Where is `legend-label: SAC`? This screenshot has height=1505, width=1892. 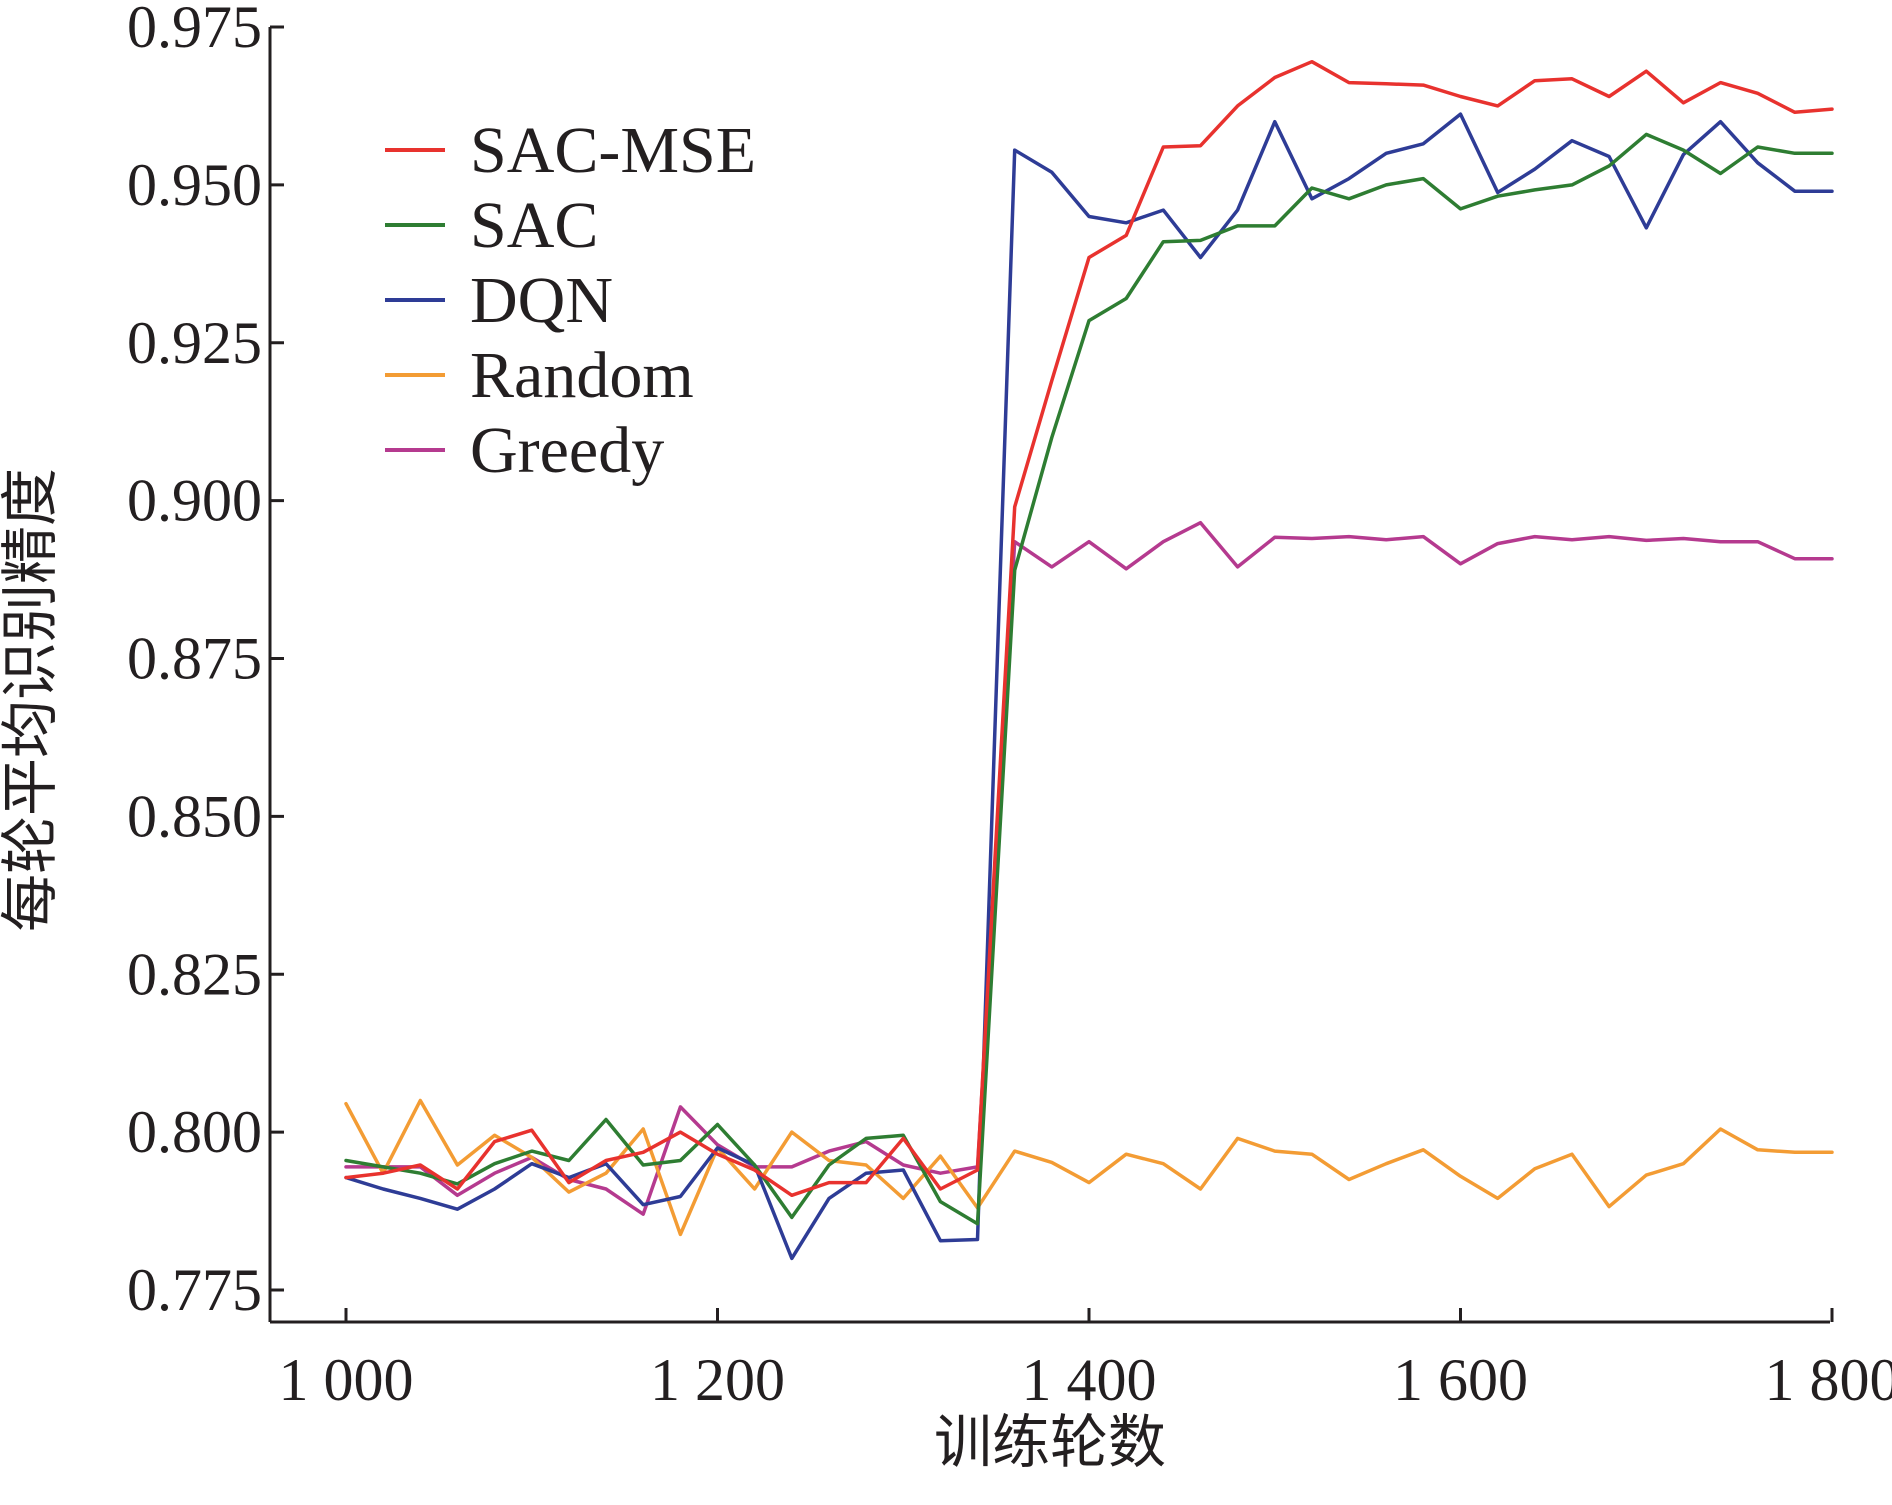
legend-label: SAC is located at coordinates (534, 225).